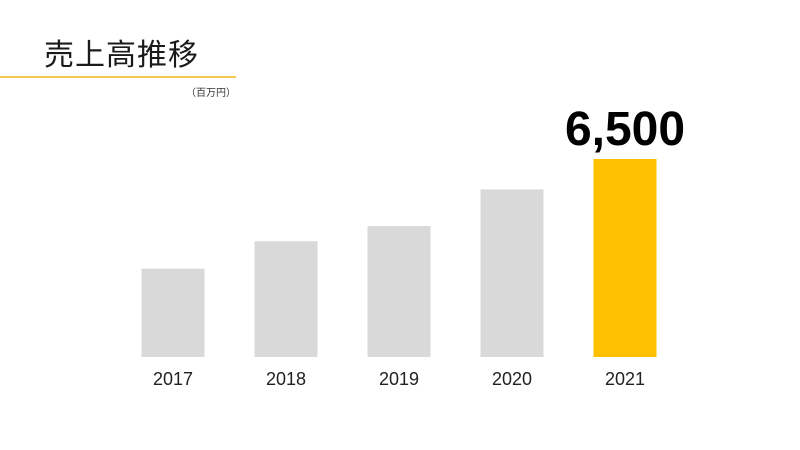  Describe the element at coordinates (625, 129) in the screenshot. I see `data-label-2021: 6,500` at that location.